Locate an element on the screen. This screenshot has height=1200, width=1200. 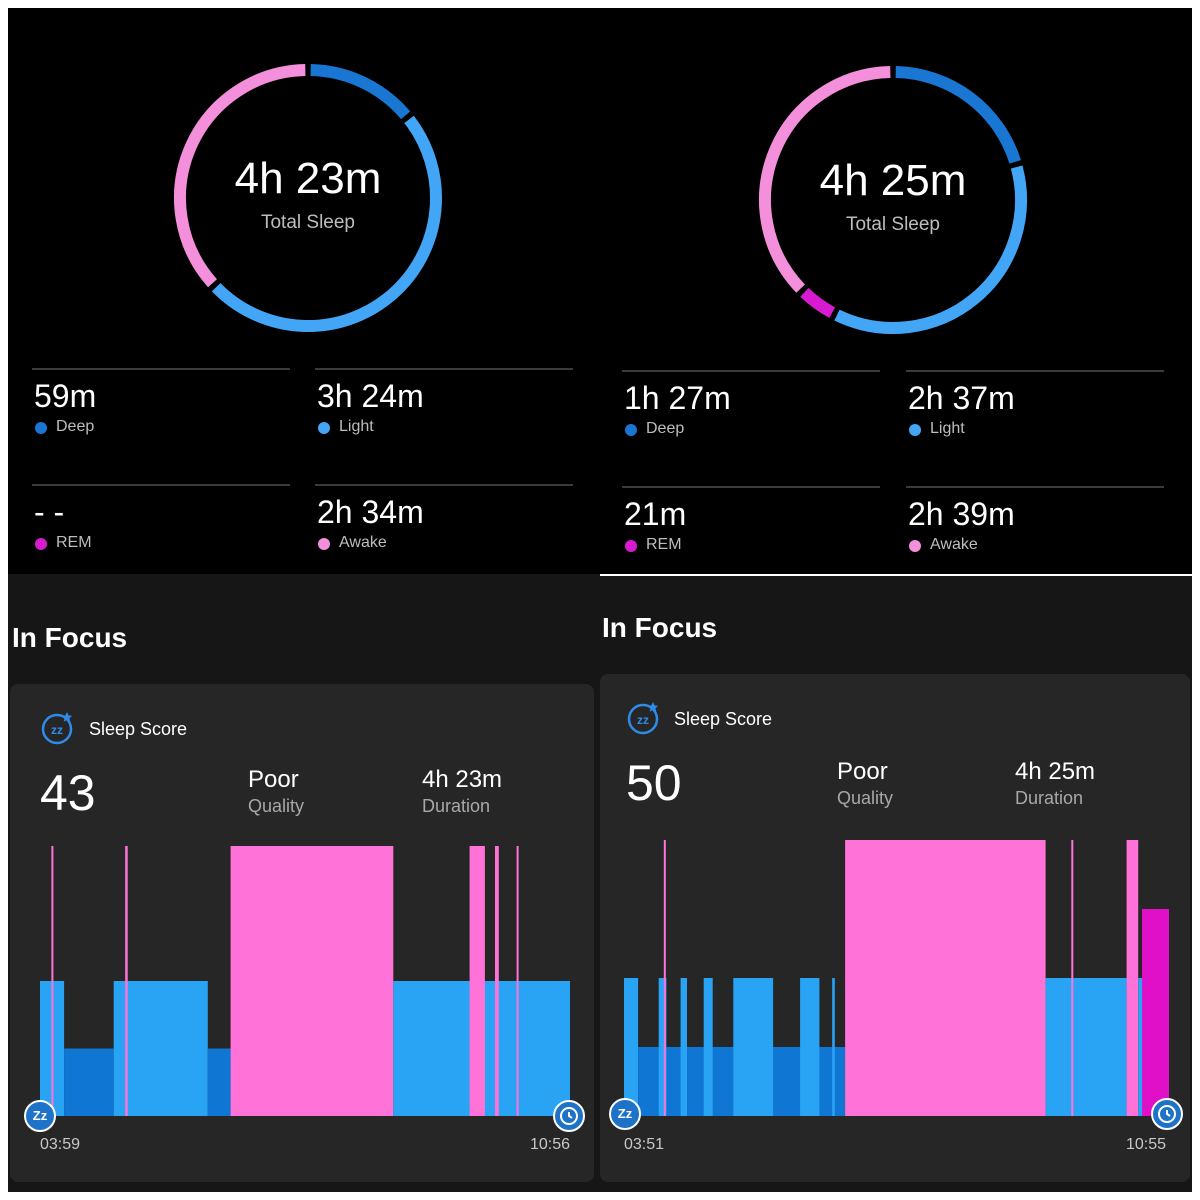
duration-metric: 4h 23m Duration is located at coordinates (462, 791).